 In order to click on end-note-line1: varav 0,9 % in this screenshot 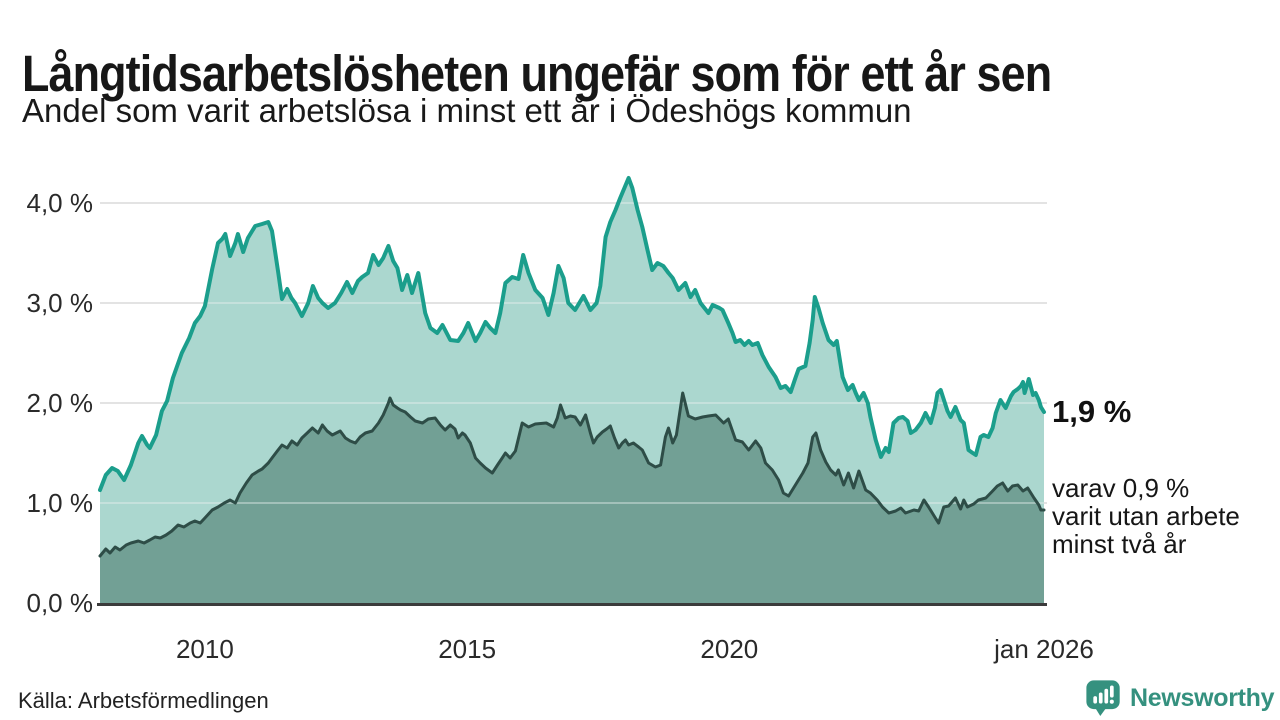, I will do `click(1121, 488)`.